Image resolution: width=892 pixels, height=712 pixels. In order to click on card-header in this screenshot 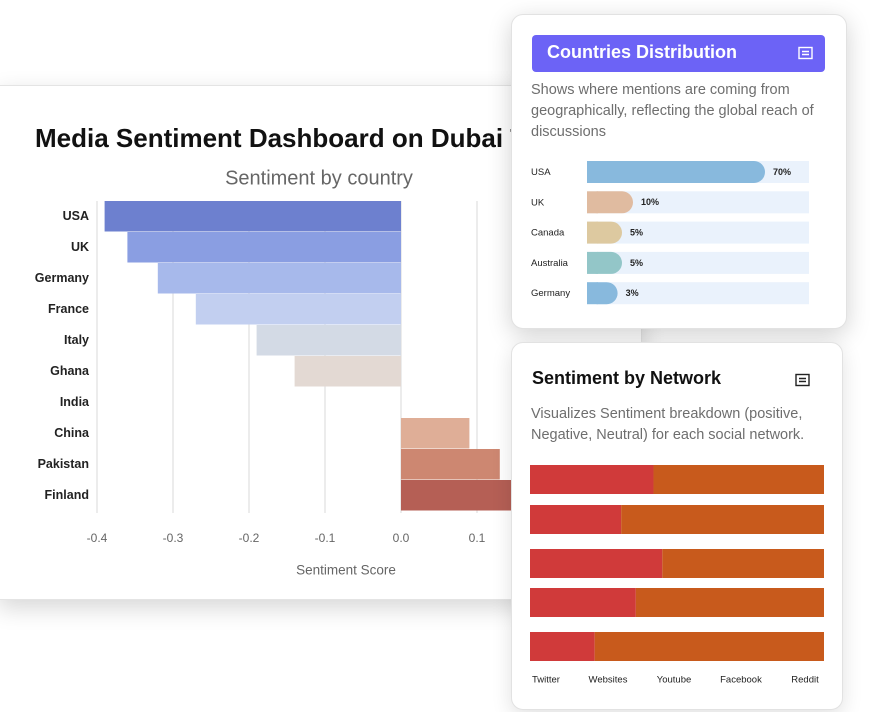, I will do `click(678, 53)`.